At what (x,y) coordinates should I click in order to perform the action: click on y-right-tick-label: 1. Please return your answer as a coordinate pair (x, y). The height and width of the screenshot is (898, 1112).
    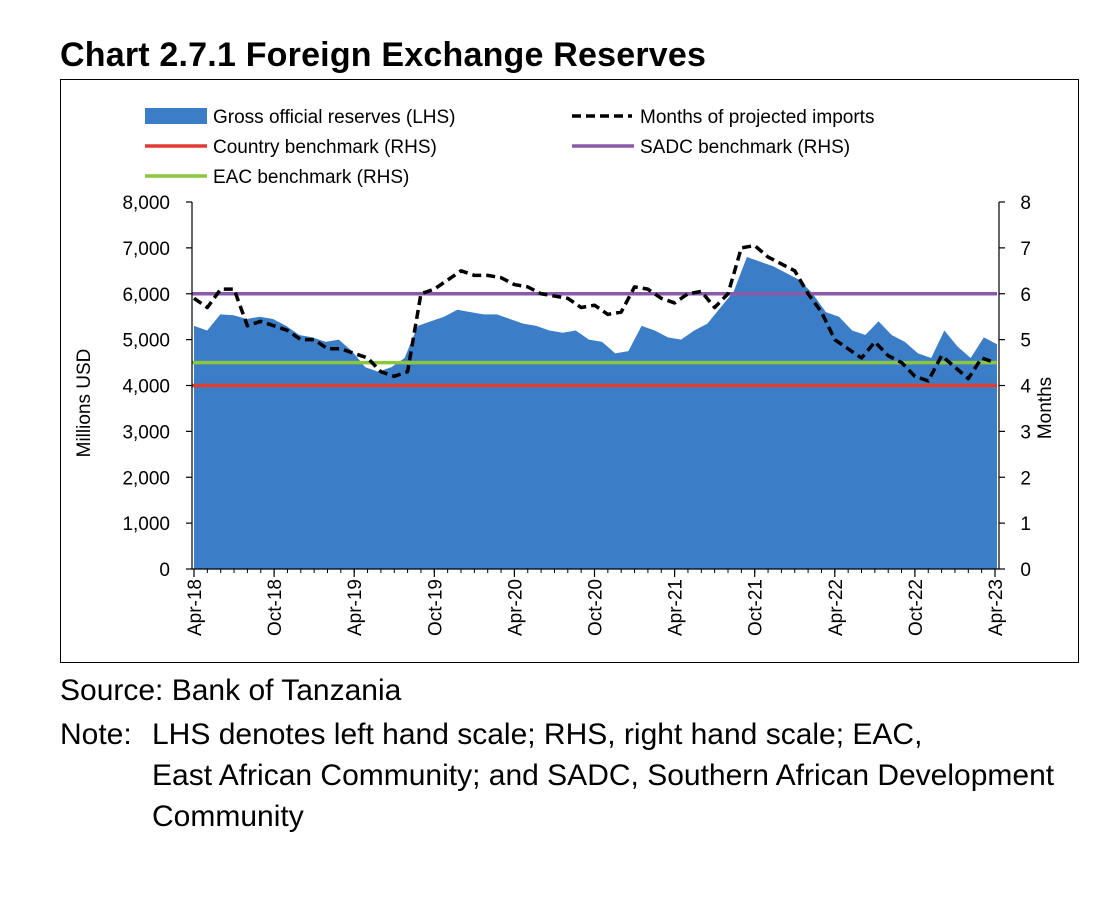
    Looking at the image, I should click on (1025, 524).